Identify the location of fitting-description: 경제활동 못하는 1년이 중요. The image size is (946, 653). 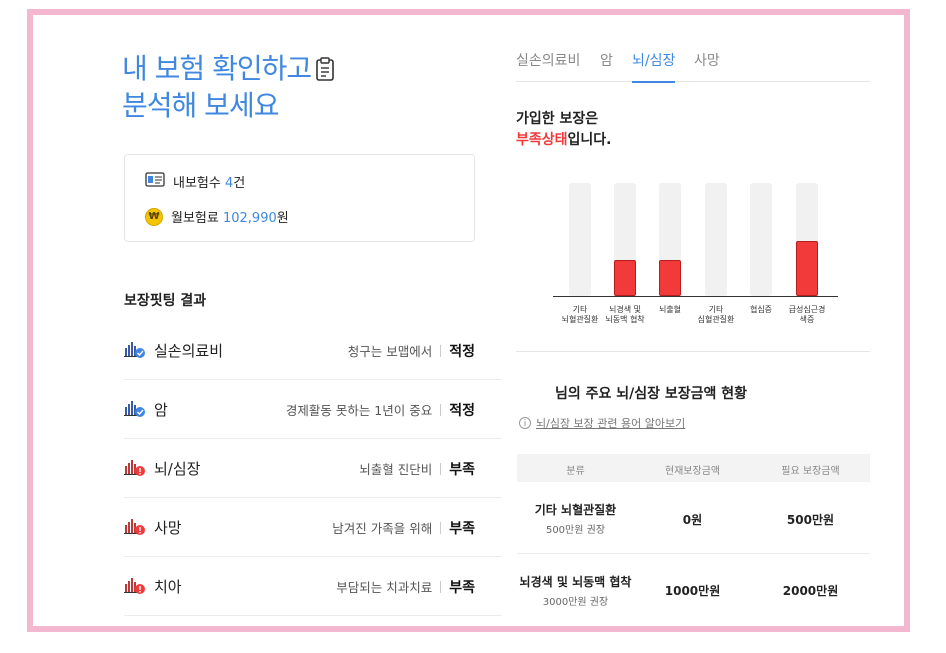
(359, 410).